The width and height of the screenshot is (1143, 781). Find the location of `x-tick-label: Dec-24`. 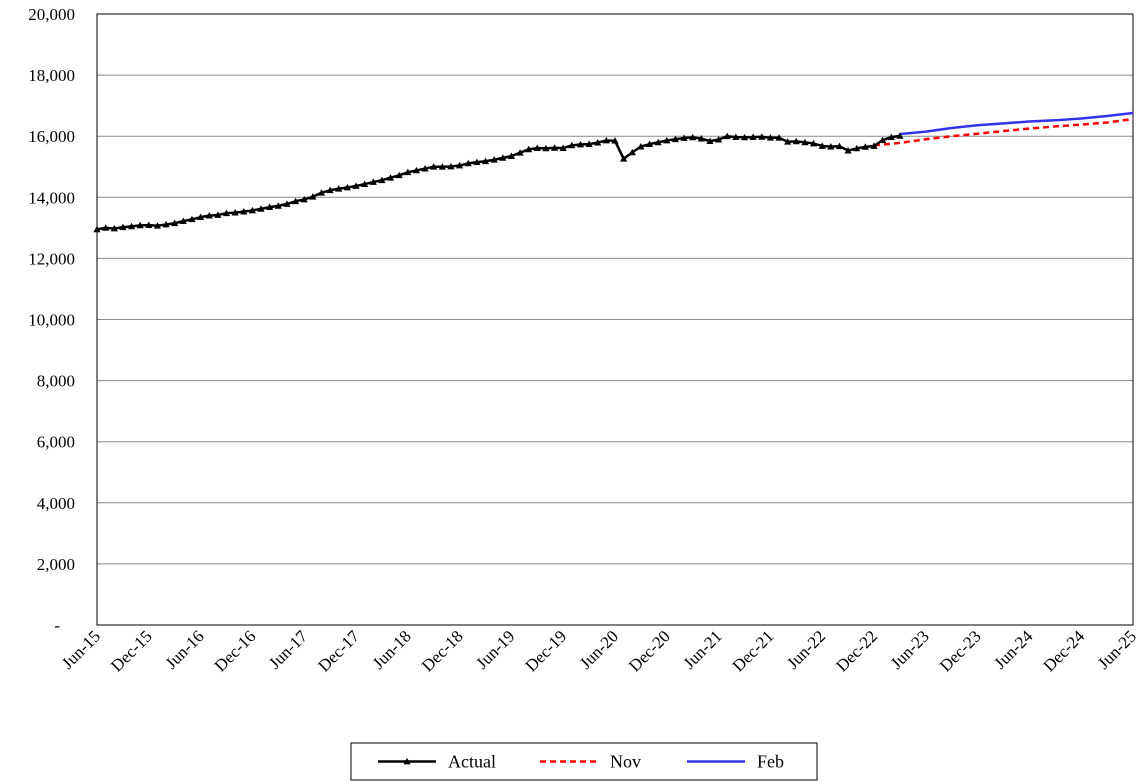

x-tick-label: Dec-24 is located at coordinates (1063, 650).